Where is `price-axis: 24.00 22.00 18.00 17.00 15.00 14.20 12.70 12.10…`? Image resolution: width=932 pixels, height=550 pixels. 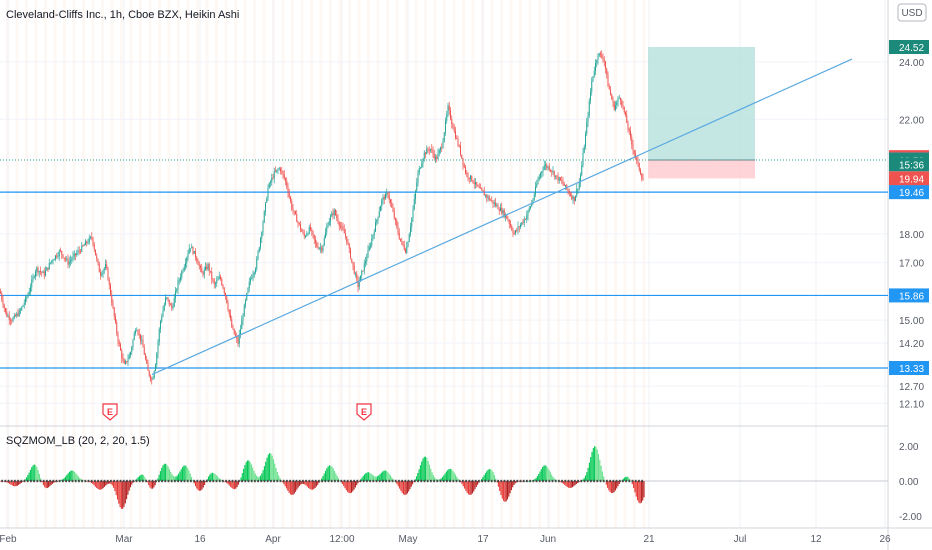
price-axis: 24.00 22.00 18.00 17.00 15.00 14.20 12.70 12.10… is located at coordinates (911, 290).